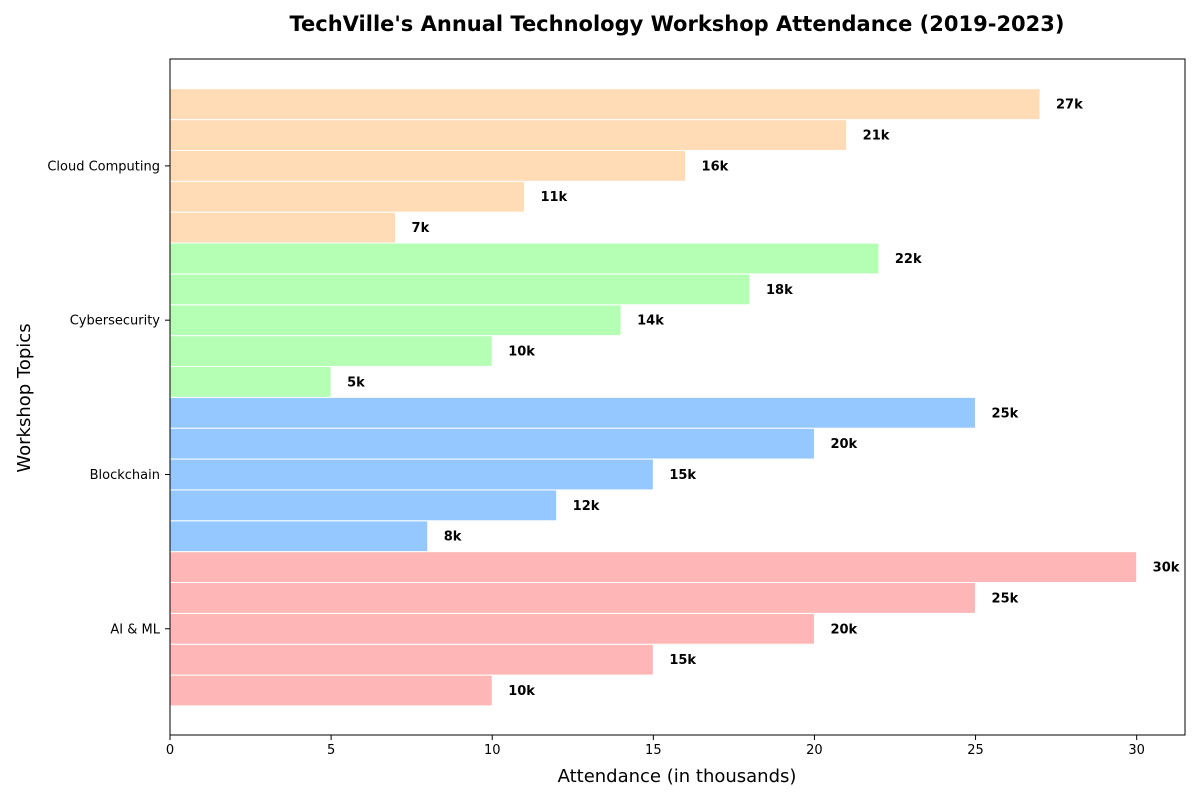 The width and height of the screenshot is (1200, 800). I want to click on bar-value-label: 16k, so click(715, 166).